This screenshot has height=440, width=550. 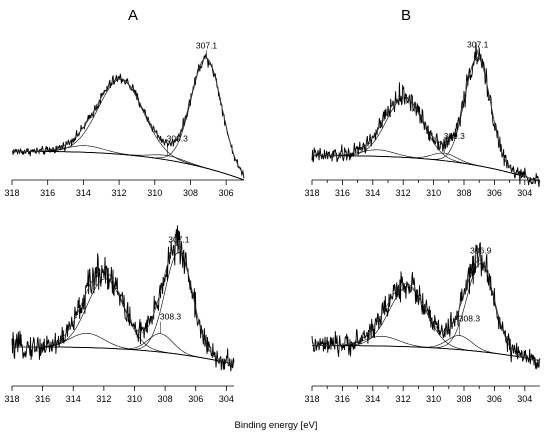 I want to click on peak-label: 306.9, so click(x=481, y=251).